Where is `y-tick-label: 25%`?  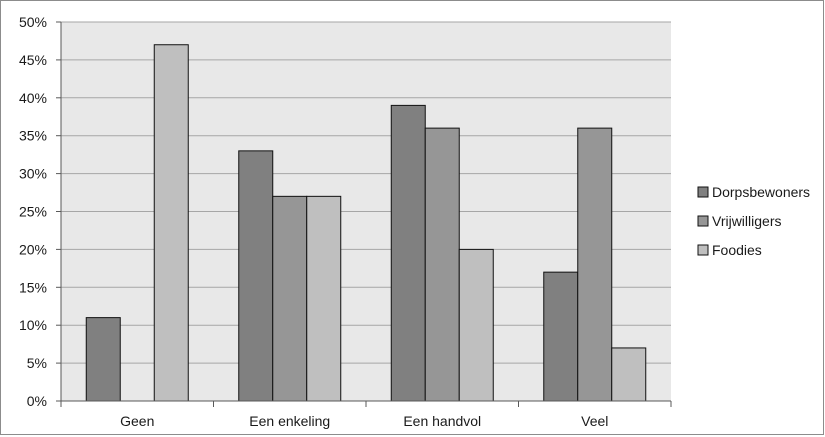
y-tick-label: 25% is located at coordinates (33, 212).